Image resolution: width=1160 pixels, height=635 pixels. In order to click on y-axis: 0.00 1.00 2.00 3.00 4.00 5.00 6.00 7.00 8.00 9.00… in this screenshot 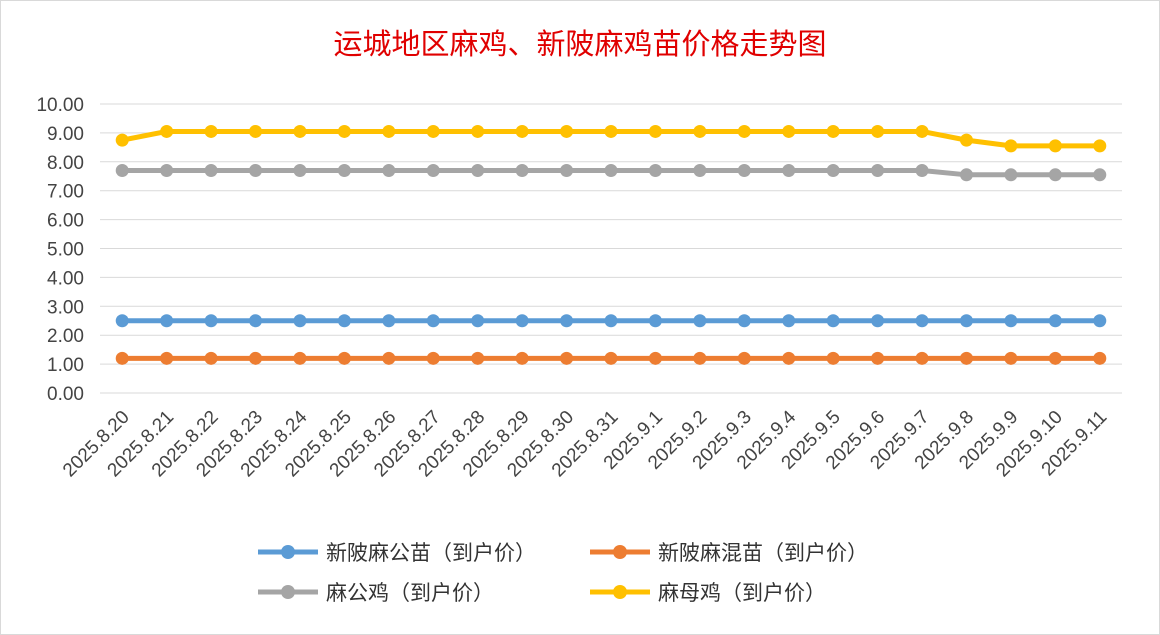, I will do `click(60, 250)`.